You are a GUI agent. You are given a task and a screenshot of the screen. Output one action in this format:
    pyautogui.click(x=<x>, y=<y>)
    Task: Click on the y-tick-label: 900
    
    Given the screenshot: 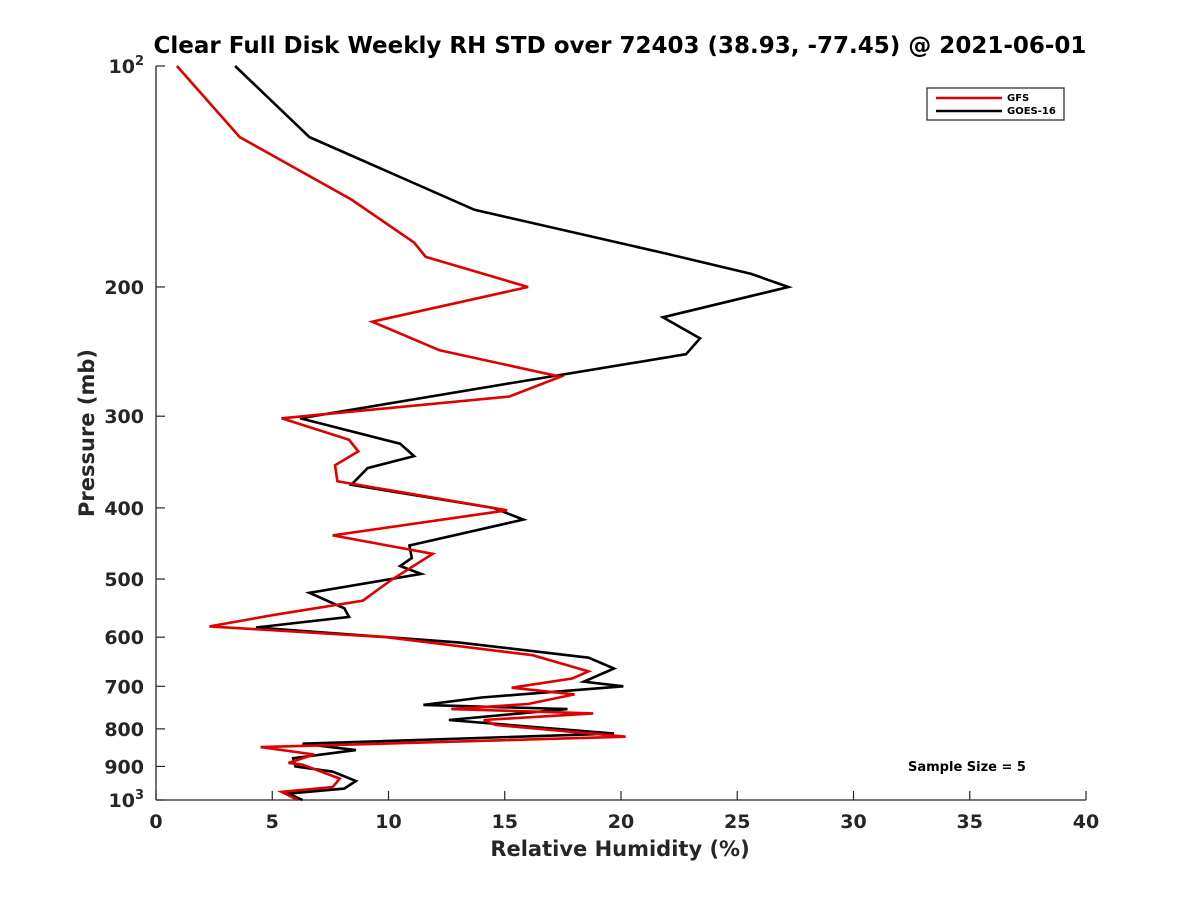 What is the action you would take?
    pyautogui.click(x=124, y=767)
    